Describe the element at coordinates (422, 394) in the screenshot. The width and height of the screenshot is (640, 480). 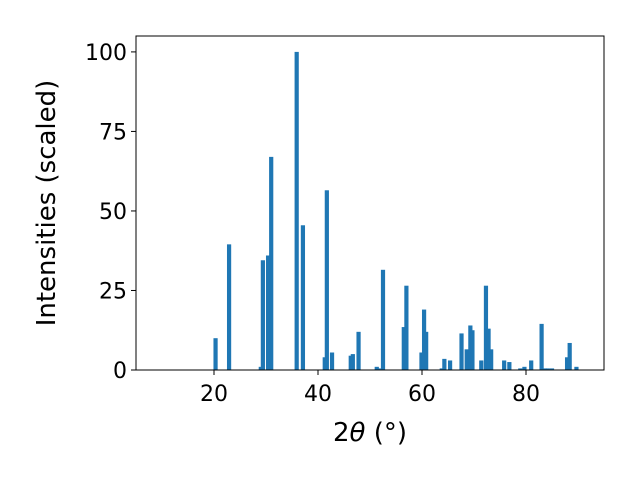
I see `x-tick-label: 60` at that location.